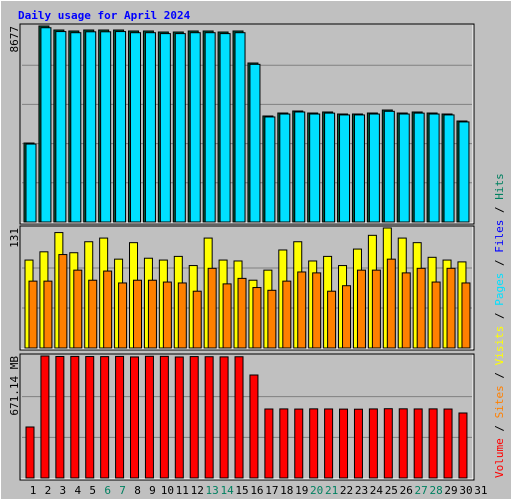  What do you see at coordinates (361, 490) in the screenshot?
I see `x-tick-label: 23` at bounding box center [361, 490].